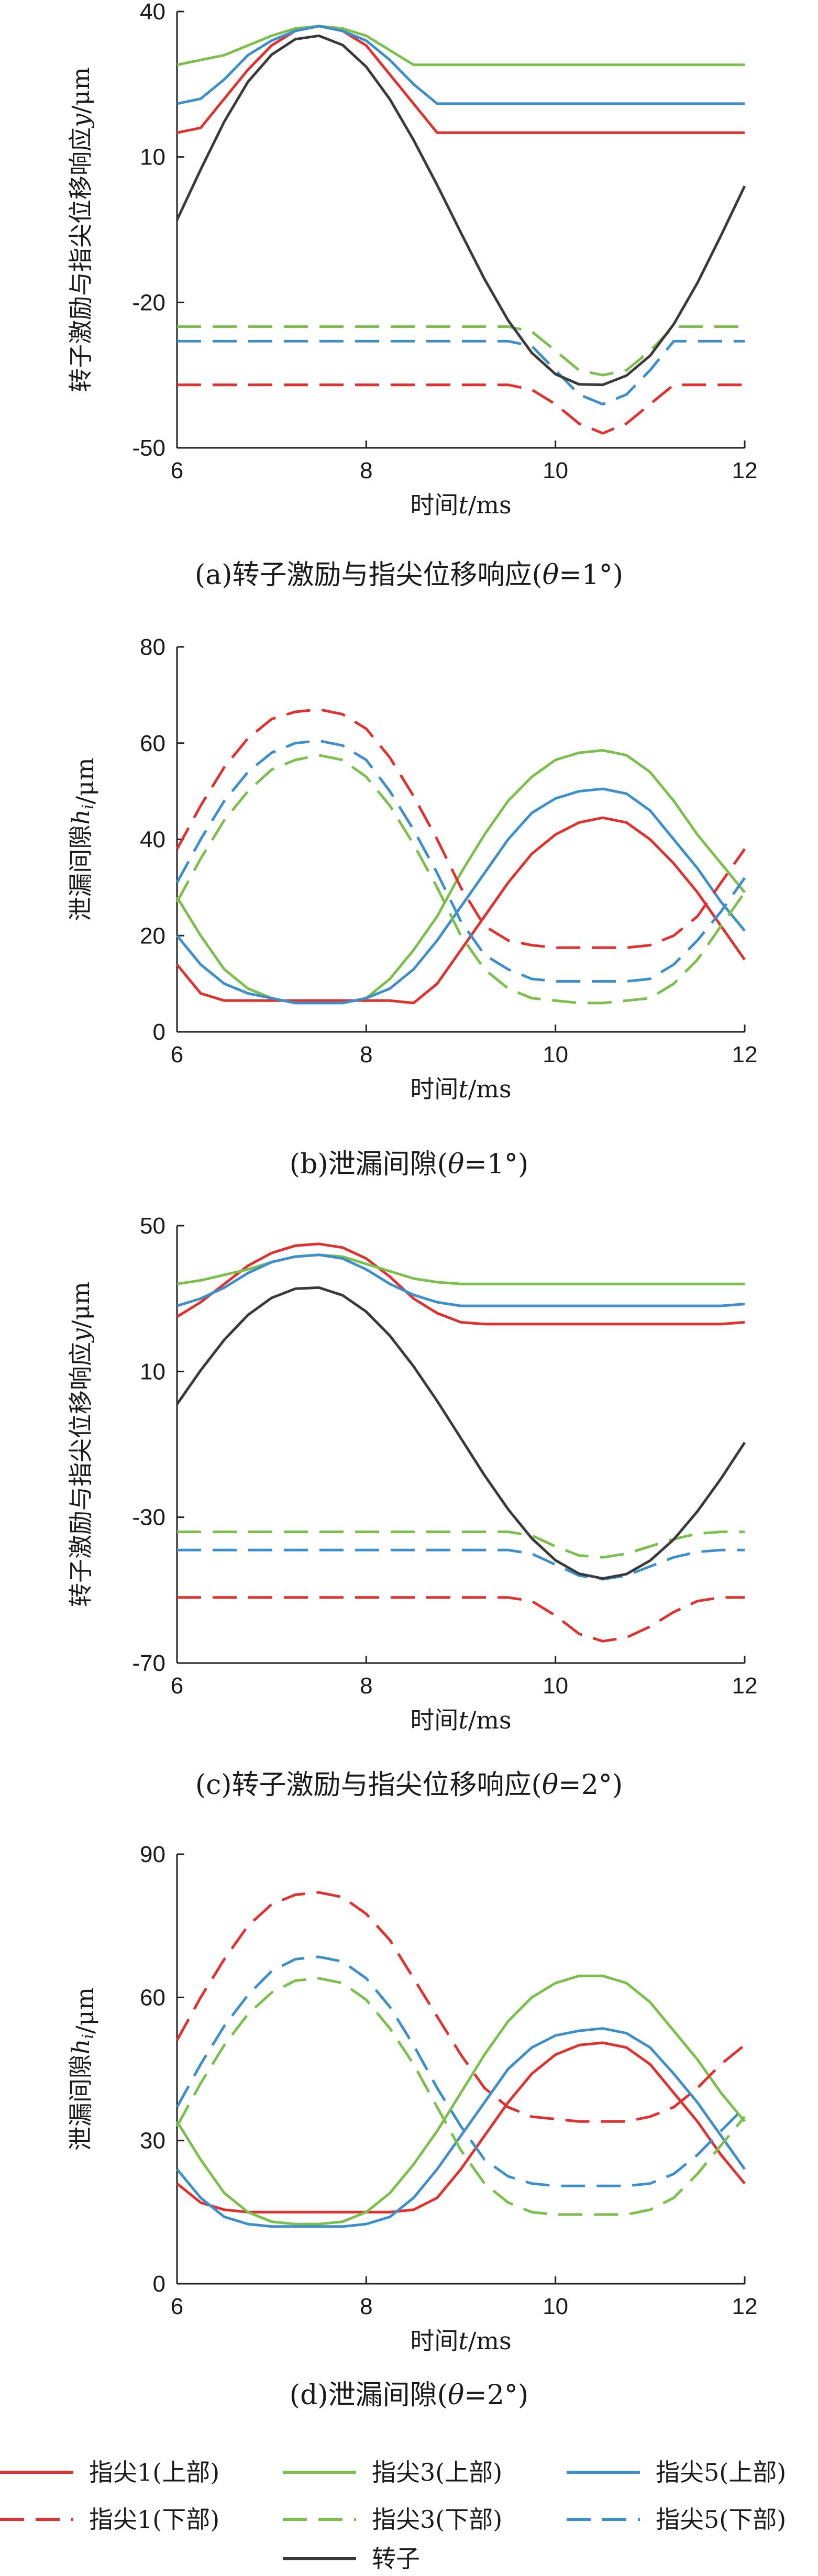 The width and height of the screenshot is (818, 2576). I want to click on y-tick-label: -50, so click(148, 448).